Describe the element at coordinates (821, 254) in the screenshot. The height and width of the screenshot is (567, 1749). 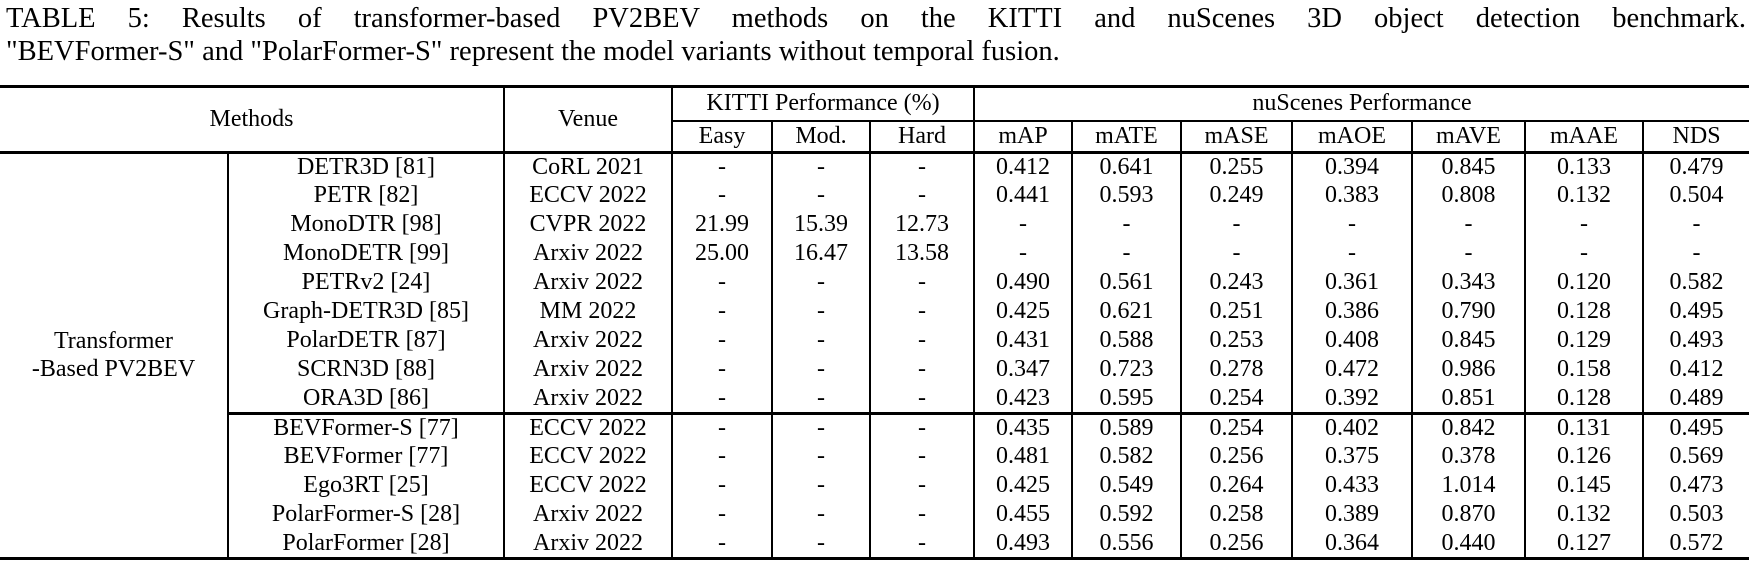
I see `cell-mod: 16.47` at that location.